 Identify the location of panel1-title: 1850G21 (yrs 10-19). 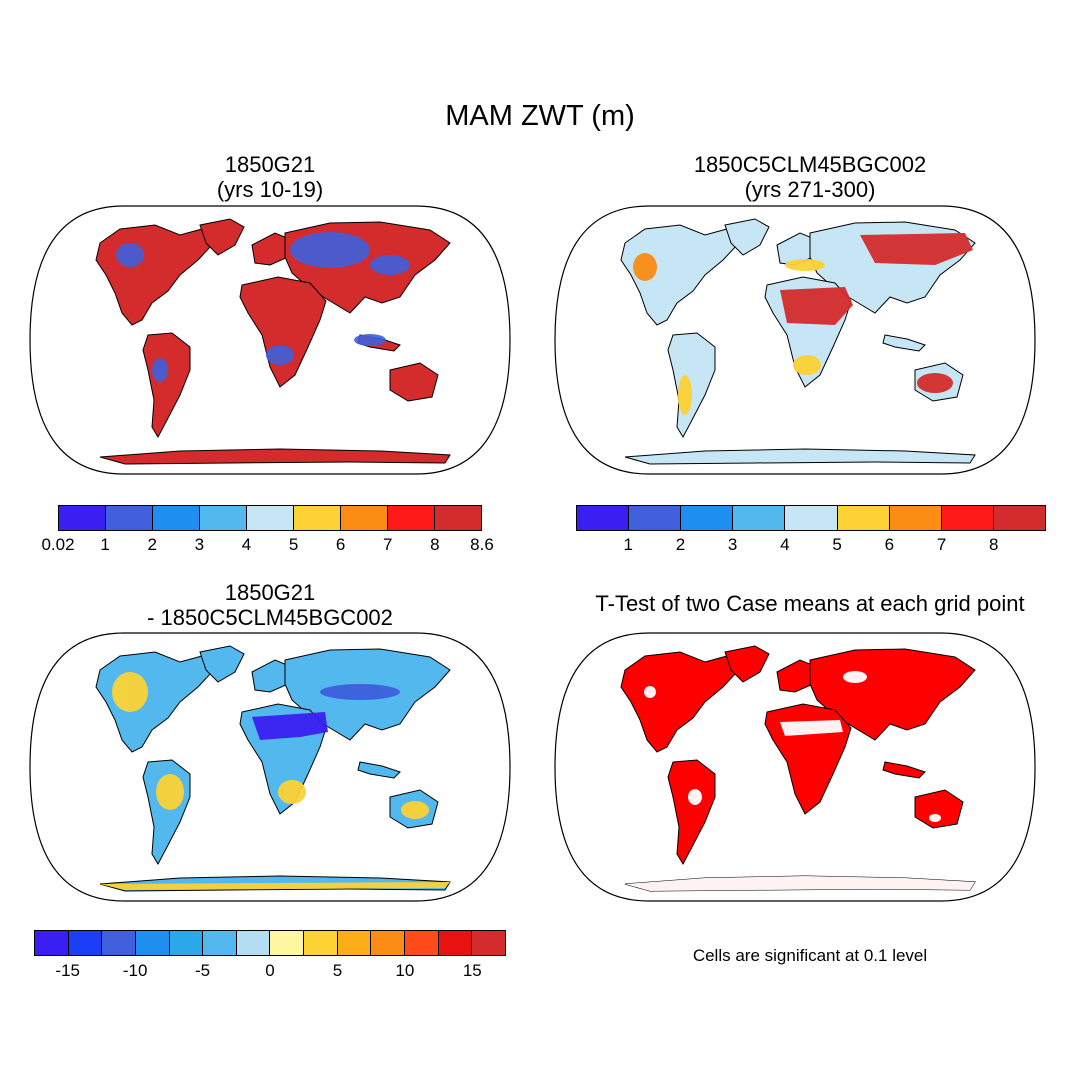
(270, 177).